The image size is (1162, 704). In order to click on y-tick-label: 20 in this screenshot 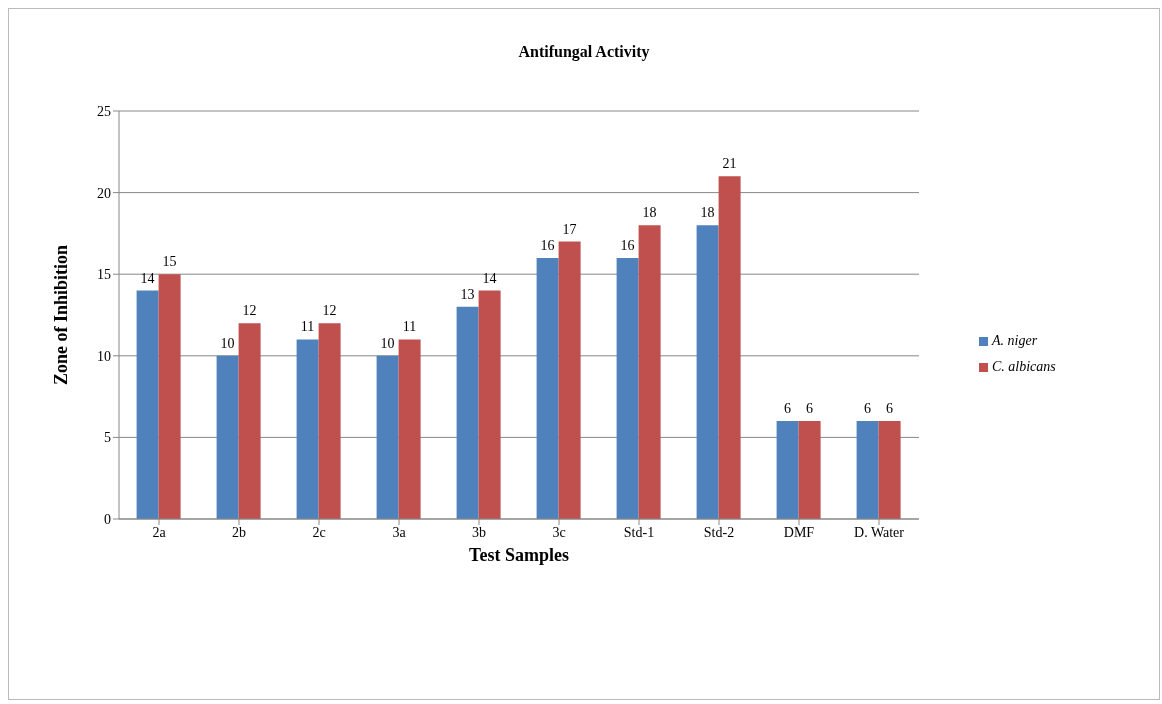, I will do `click(104, 193)`.